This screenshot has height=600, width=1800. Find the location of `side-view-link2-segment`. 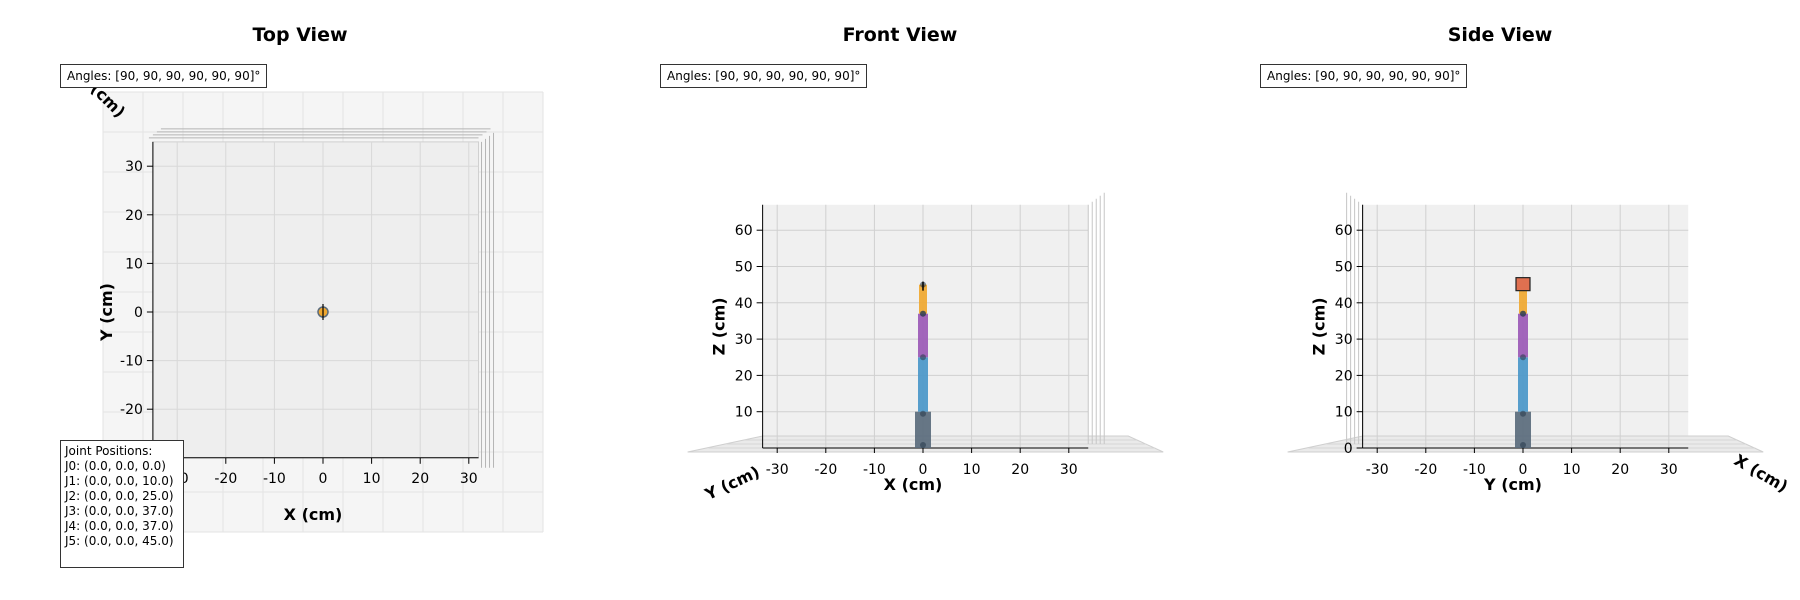

side-view-link2-segment is located at coordinates (1523, 335).